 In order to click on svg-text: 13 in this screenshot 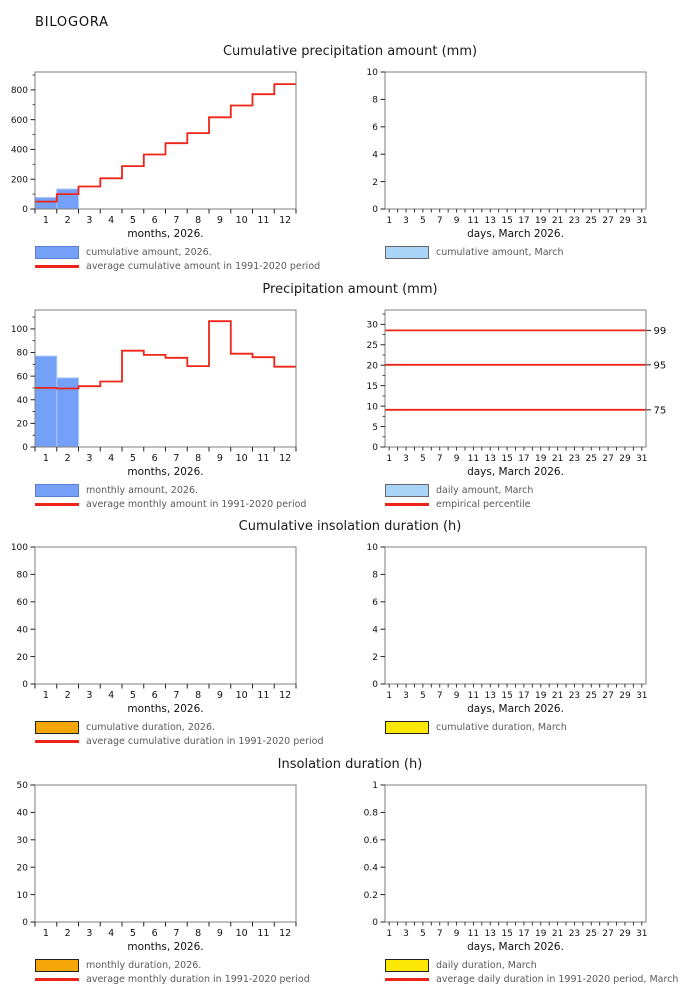, I will do `click(490, 459)`.